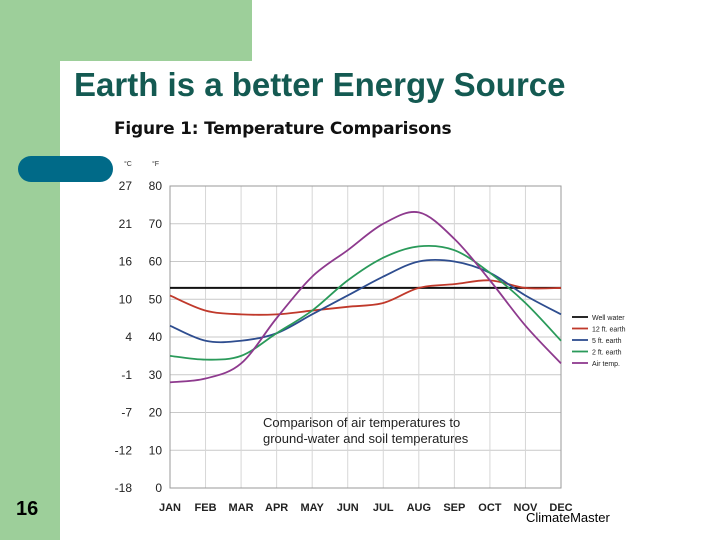 The image size is (720, 540). Describe the element at coordinates (128, 164) in the screenshot. I see `y-unit-c: °C` at that location.